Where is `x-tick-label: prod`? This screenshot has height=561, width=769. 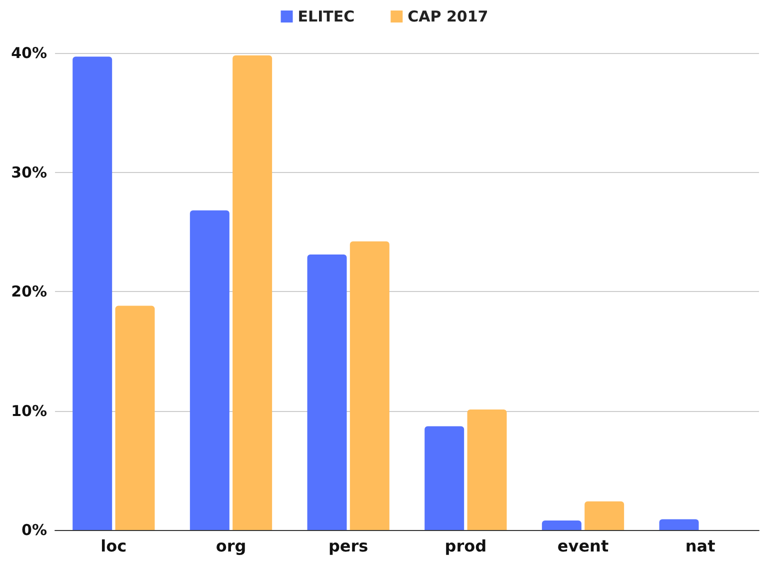
x-tick-label: prod is located at coordinates (465, 546).